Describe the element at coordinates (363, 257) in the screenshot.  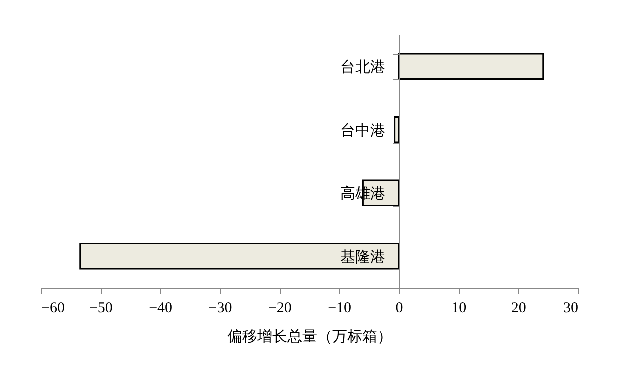
I see `y-tick-label: 基隆港` at that location.